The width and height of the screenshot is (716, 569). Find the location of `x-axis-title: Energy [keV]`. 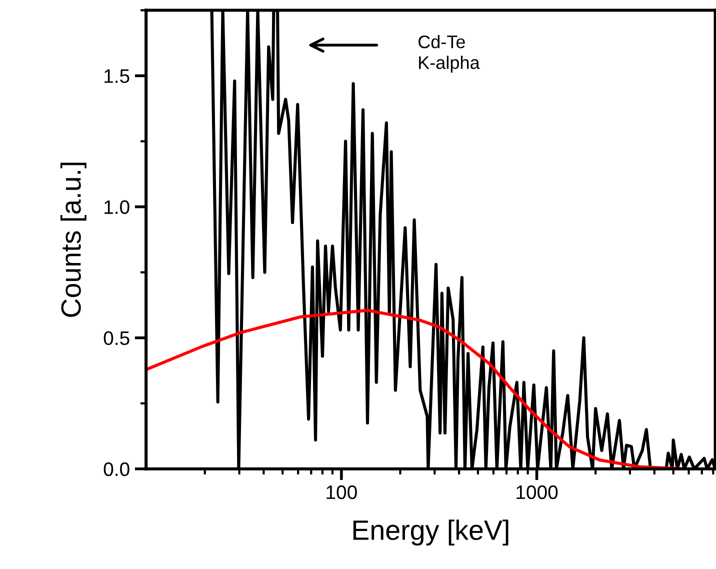

x-axis-title: Energy [keV] is located at coordinates (430, 533).